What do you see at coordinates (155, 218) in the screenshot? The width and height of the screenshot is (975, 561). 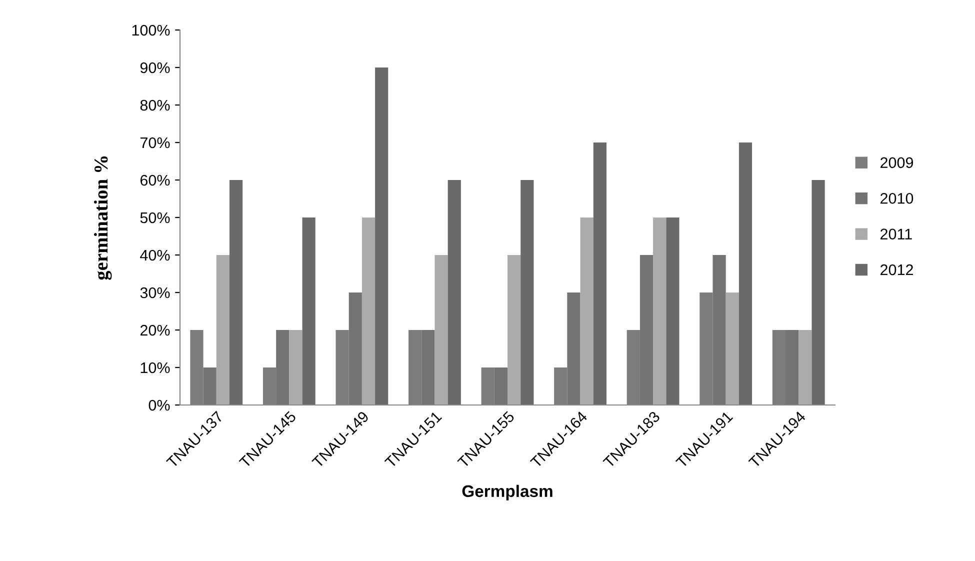 I see `y-tick-label: 50%` at bounding box center [155, 218].